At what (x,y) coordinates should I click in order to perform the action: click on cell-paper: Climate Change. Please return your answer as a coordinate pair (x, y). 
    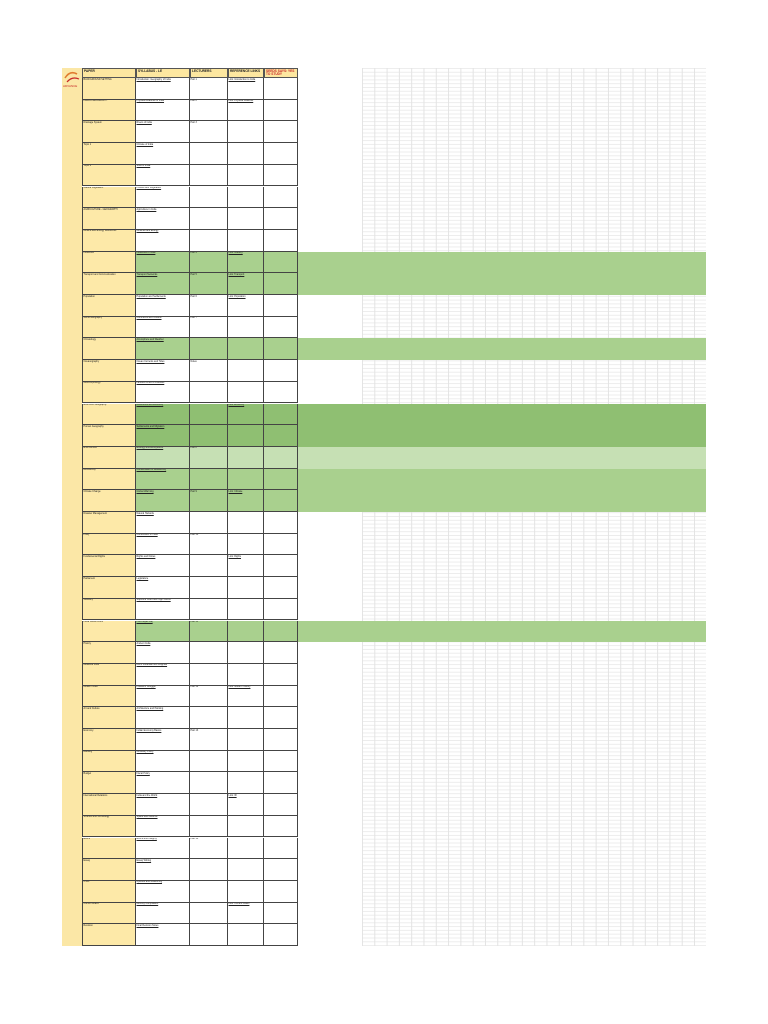
    Looking at the image, I should click on (109, 501).